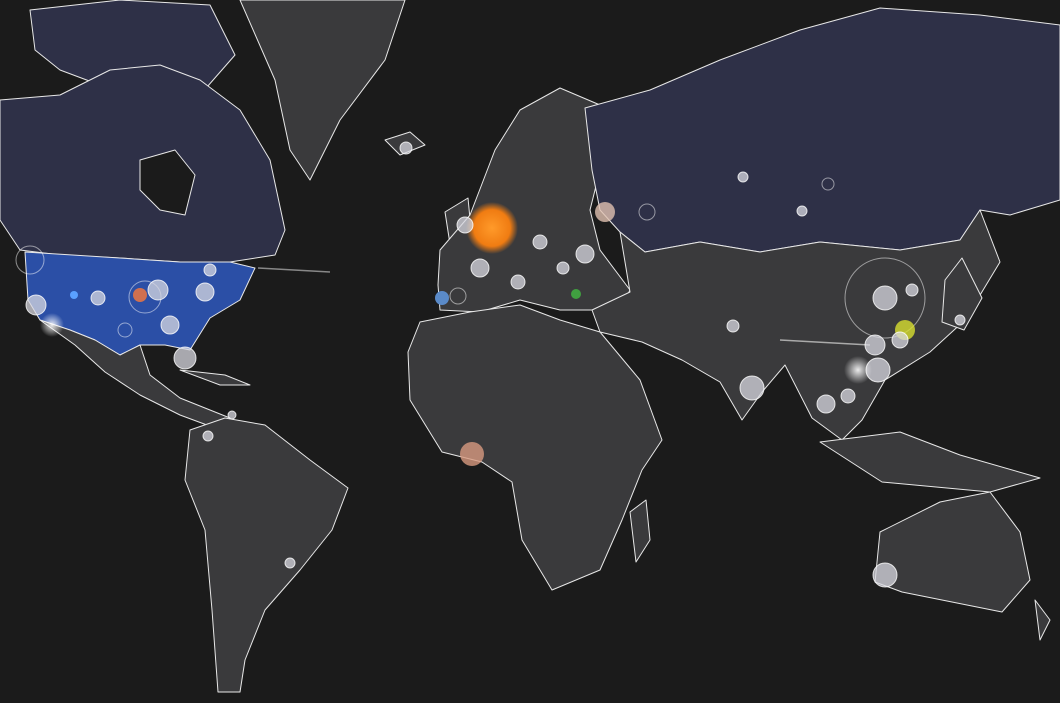 The image size is (1060, 703). I want to click on new-zealand, so click(1042, 620).